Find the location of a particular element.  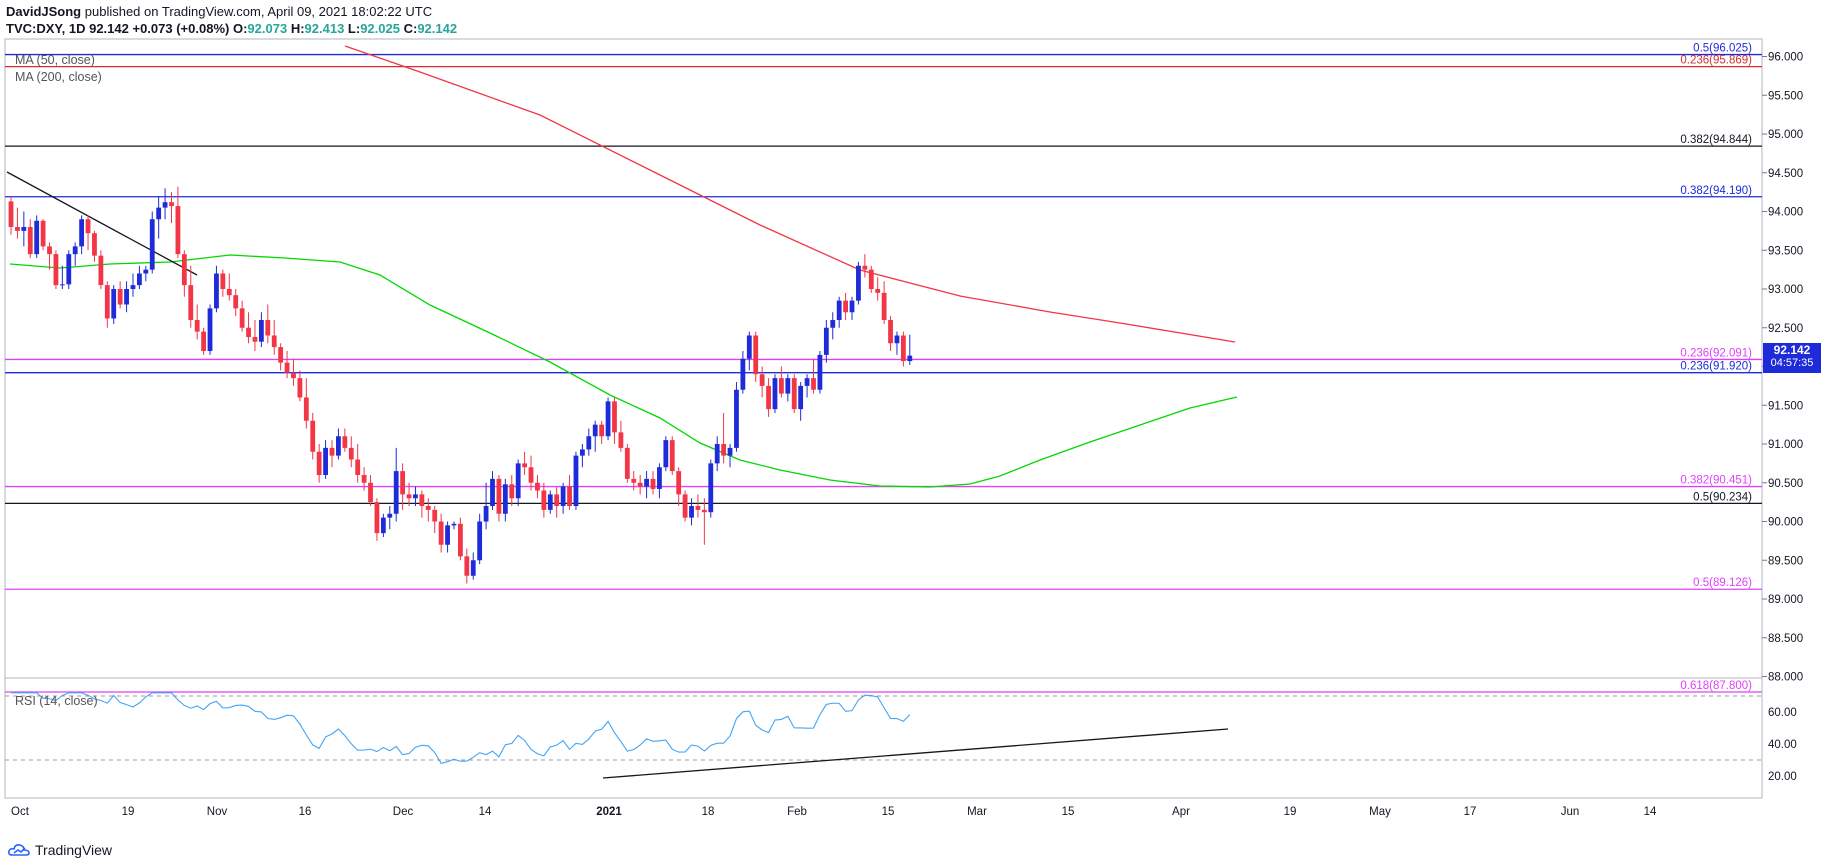

current-price-label: 92.142 04:57:35 is located at coordinates (1792, 358).